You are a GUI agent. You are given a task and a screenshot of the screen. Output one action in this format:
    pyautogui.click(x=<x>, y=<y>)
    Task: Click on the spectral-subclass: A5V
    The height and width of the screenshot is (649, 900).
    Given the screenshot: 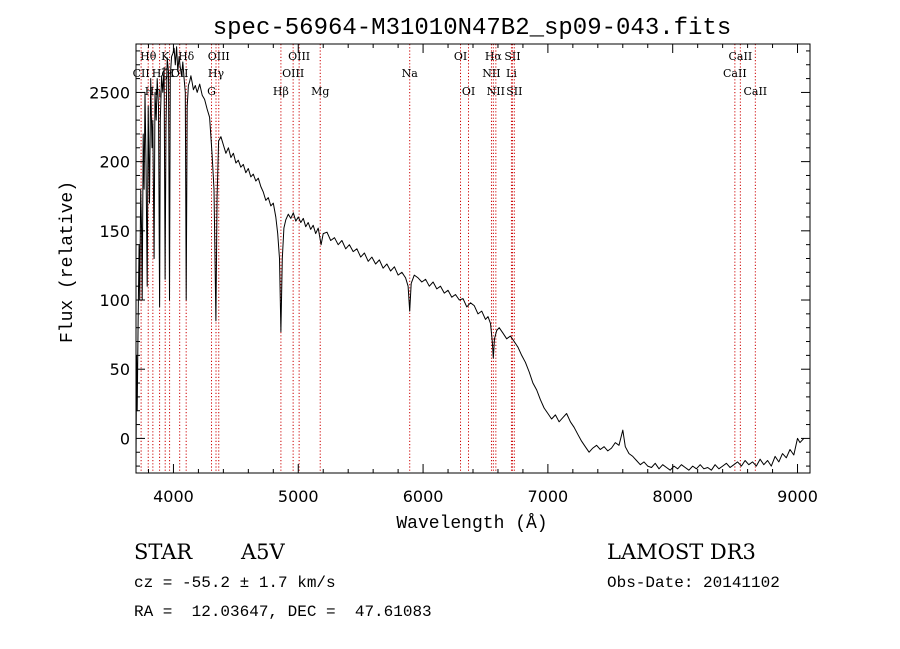 What is the action you would take?
    pyautogui.click(x=263, y=552)
    